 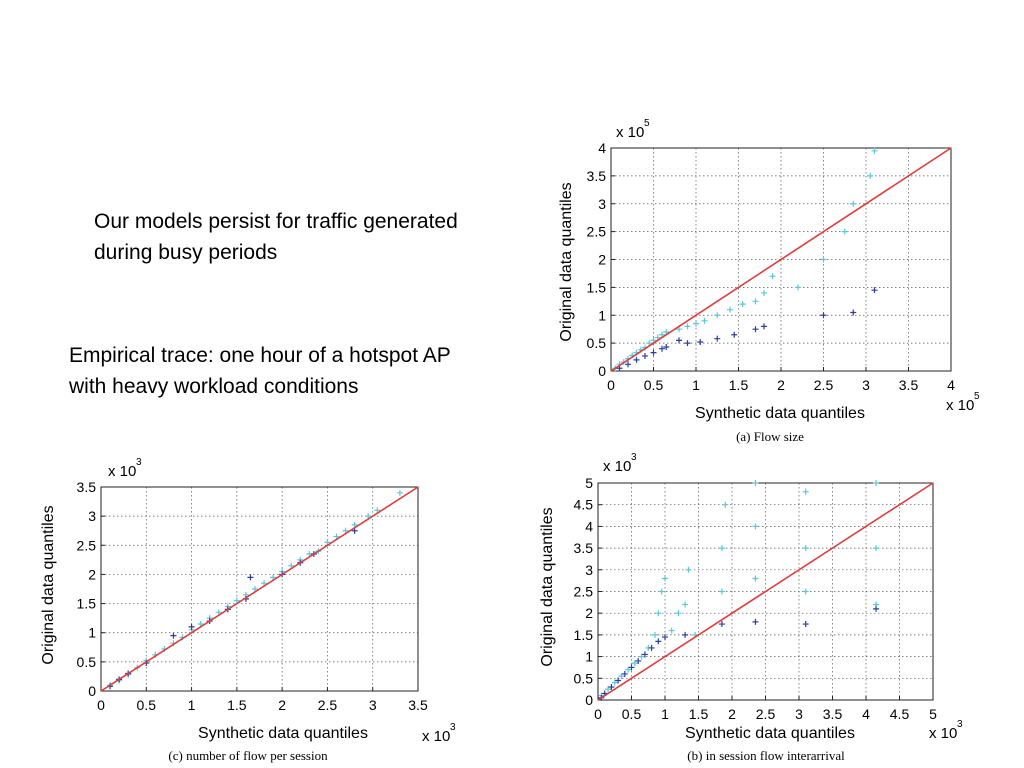 What do you see at coordinates (900, 714) in the screenshot?
I see `x-tick-label: 4.5` at bounding box center [900, 714].